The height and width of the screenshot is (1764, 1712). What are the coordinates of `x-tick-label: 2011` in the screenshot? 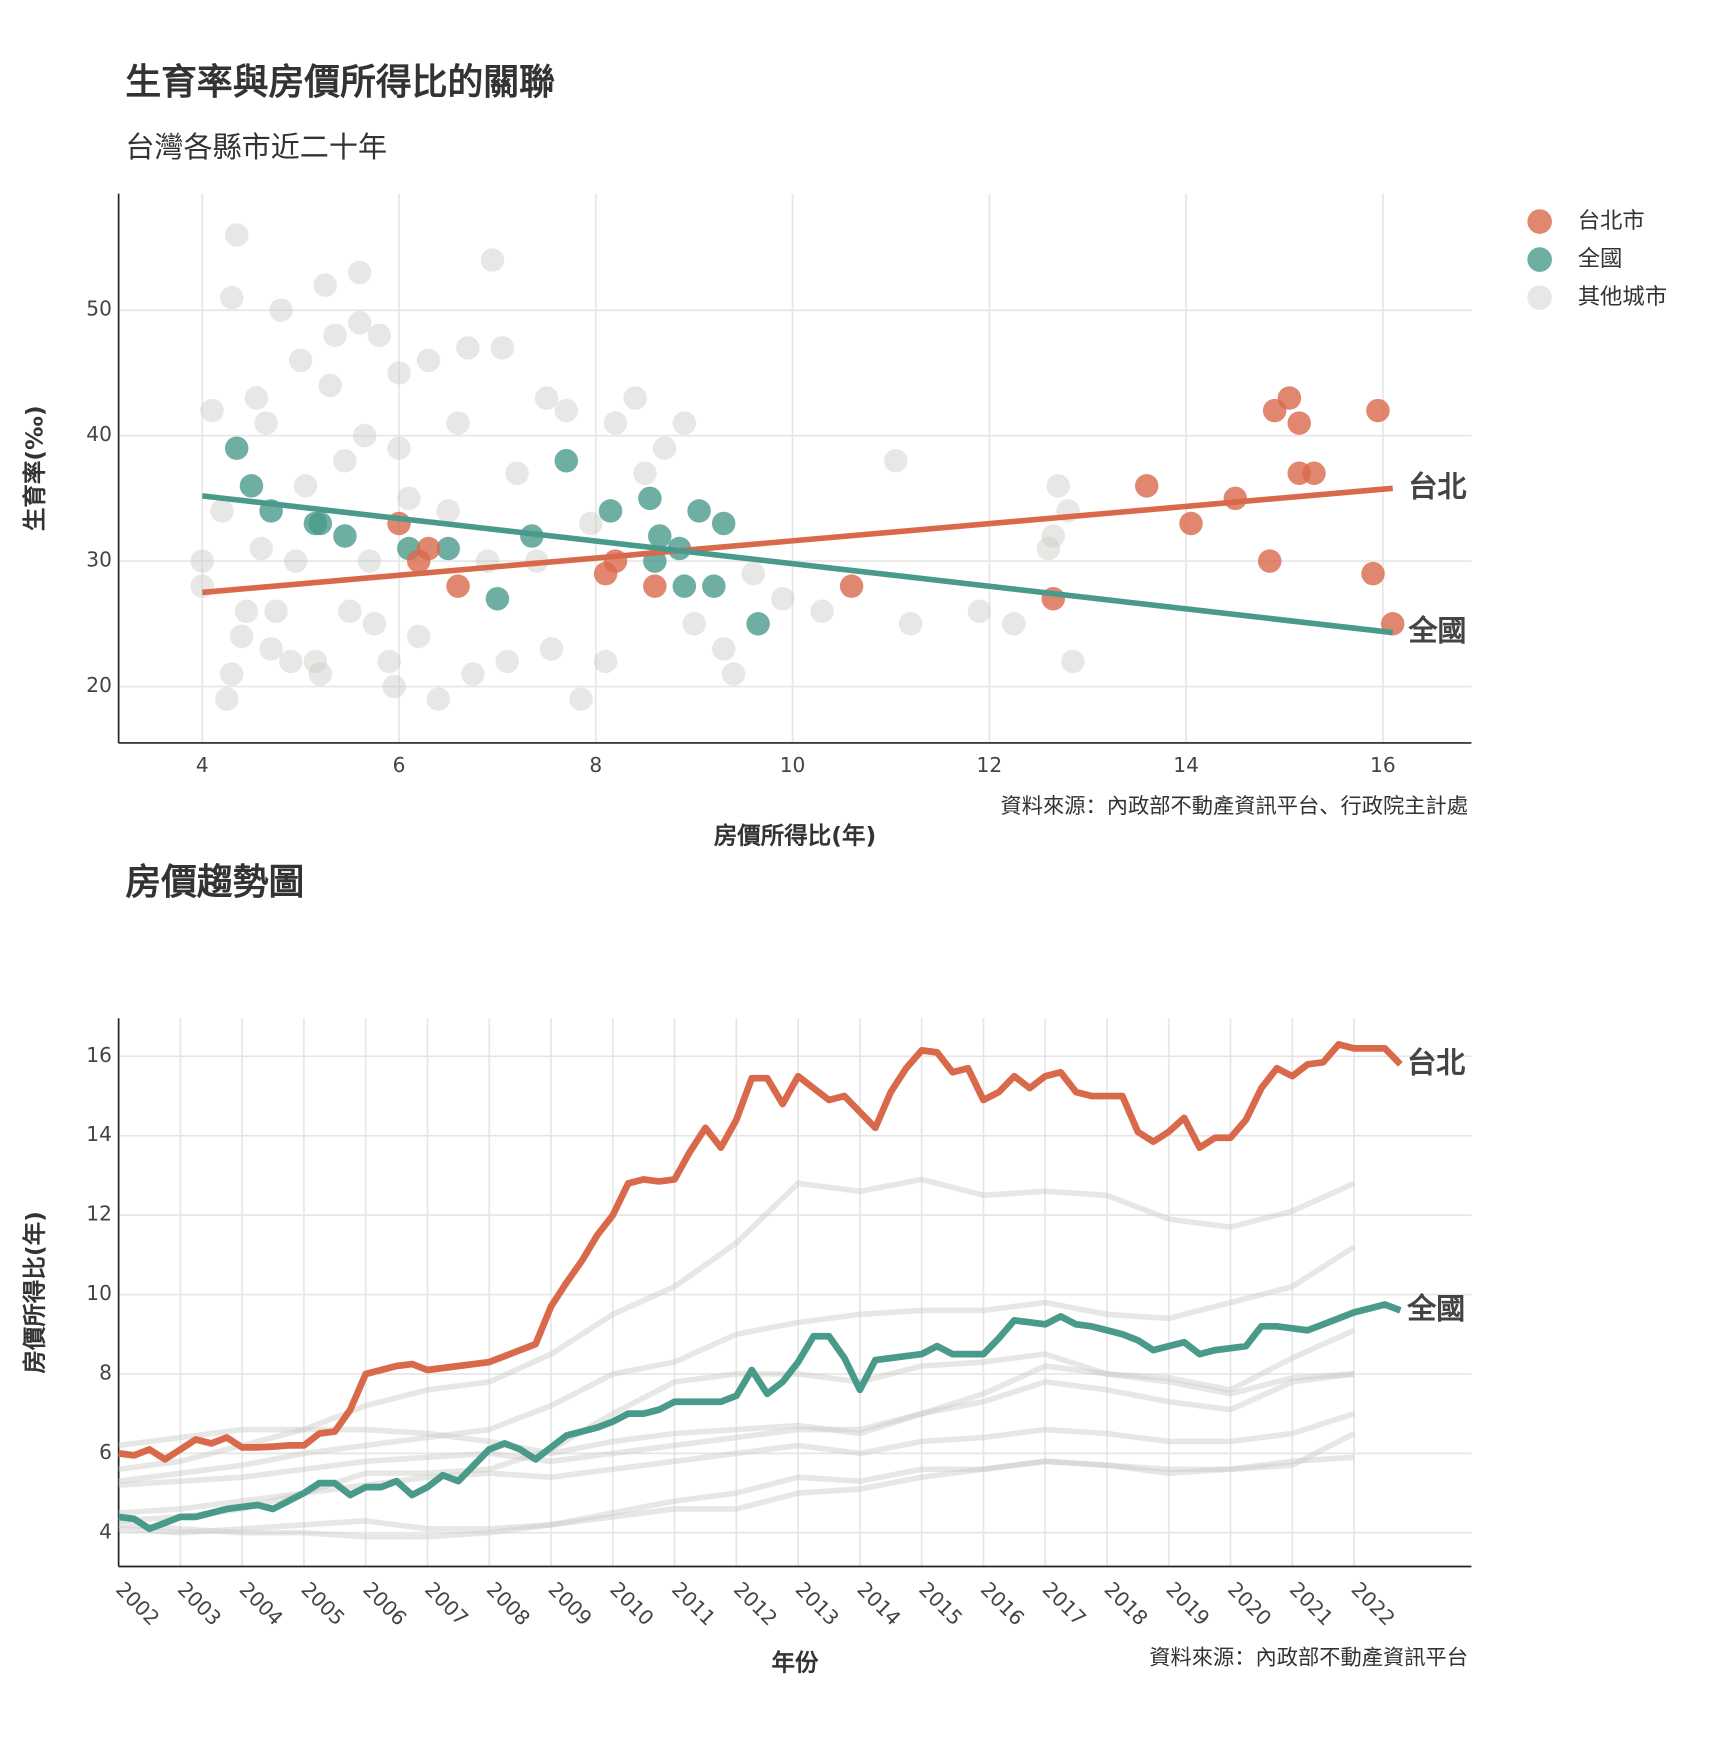 It's located at (693, 1603).